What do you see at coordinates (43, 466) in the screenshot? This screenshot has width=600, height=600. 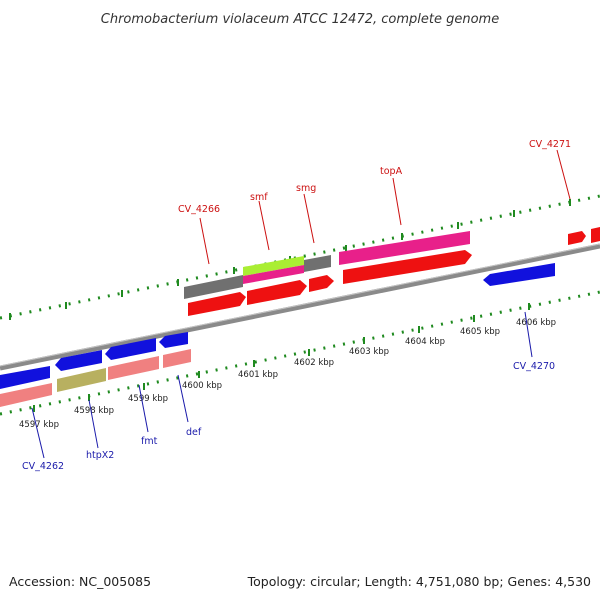 I see `gene-label-bottom: CV_4262` at bounding box center [43, 466].